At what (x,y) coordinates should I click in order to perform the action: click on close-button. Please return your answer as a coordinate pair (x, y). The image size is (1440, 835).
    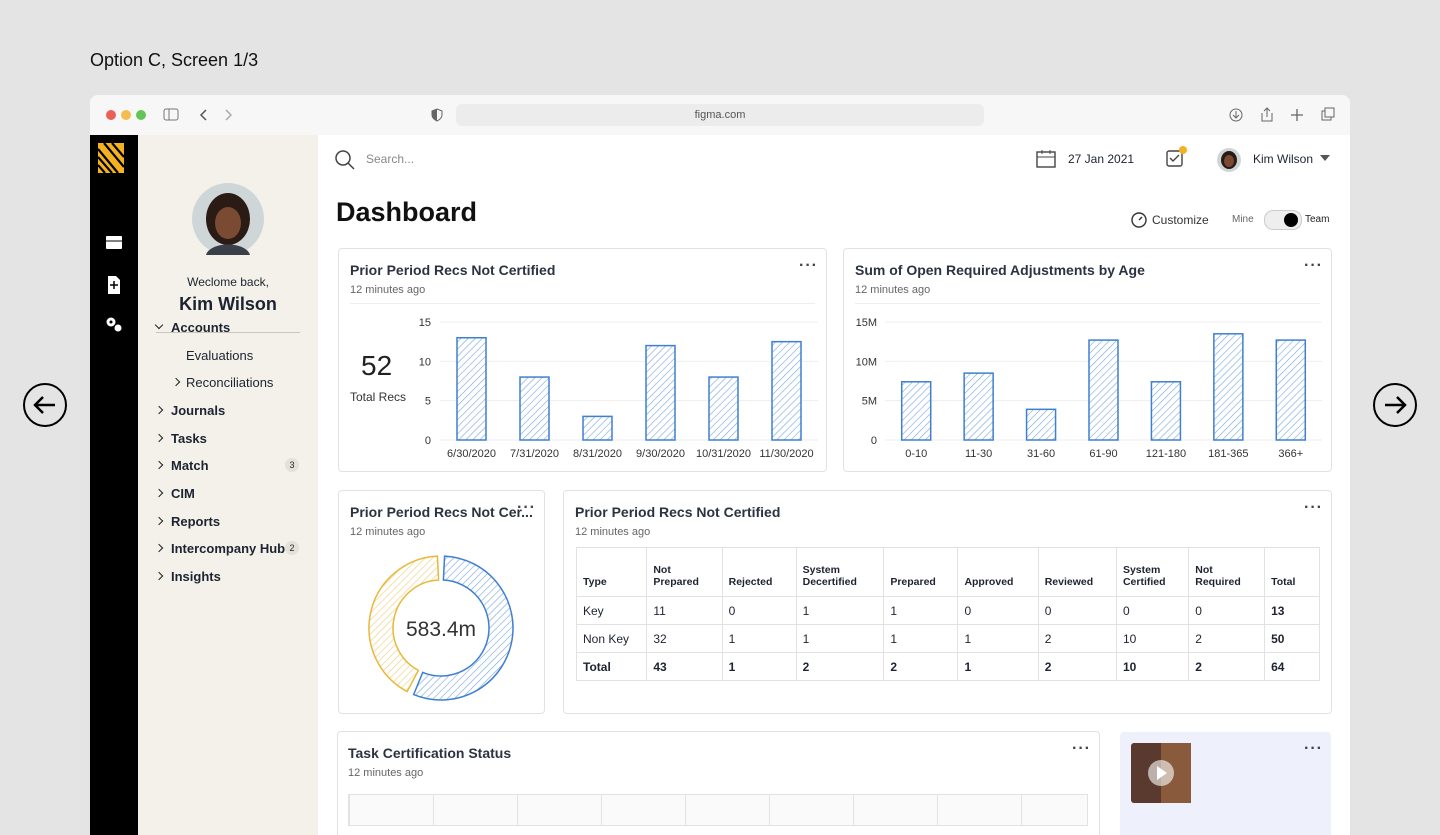
    Looking at the image, I should click on (111, 115).